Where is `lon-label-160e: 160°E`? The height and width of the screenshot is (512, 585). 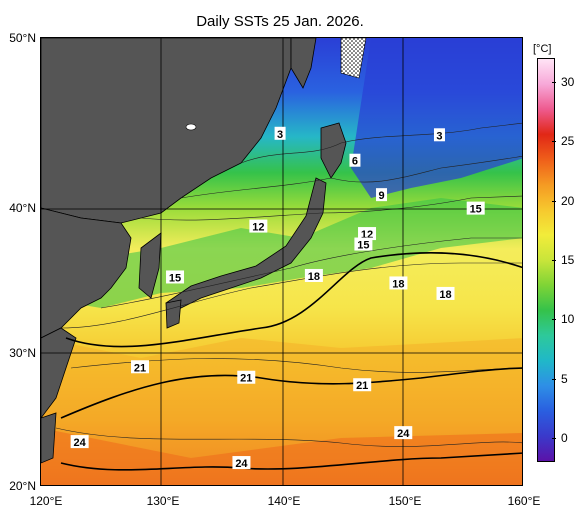
lon-label-160e: 160°E is located at coordinates (524, 501).